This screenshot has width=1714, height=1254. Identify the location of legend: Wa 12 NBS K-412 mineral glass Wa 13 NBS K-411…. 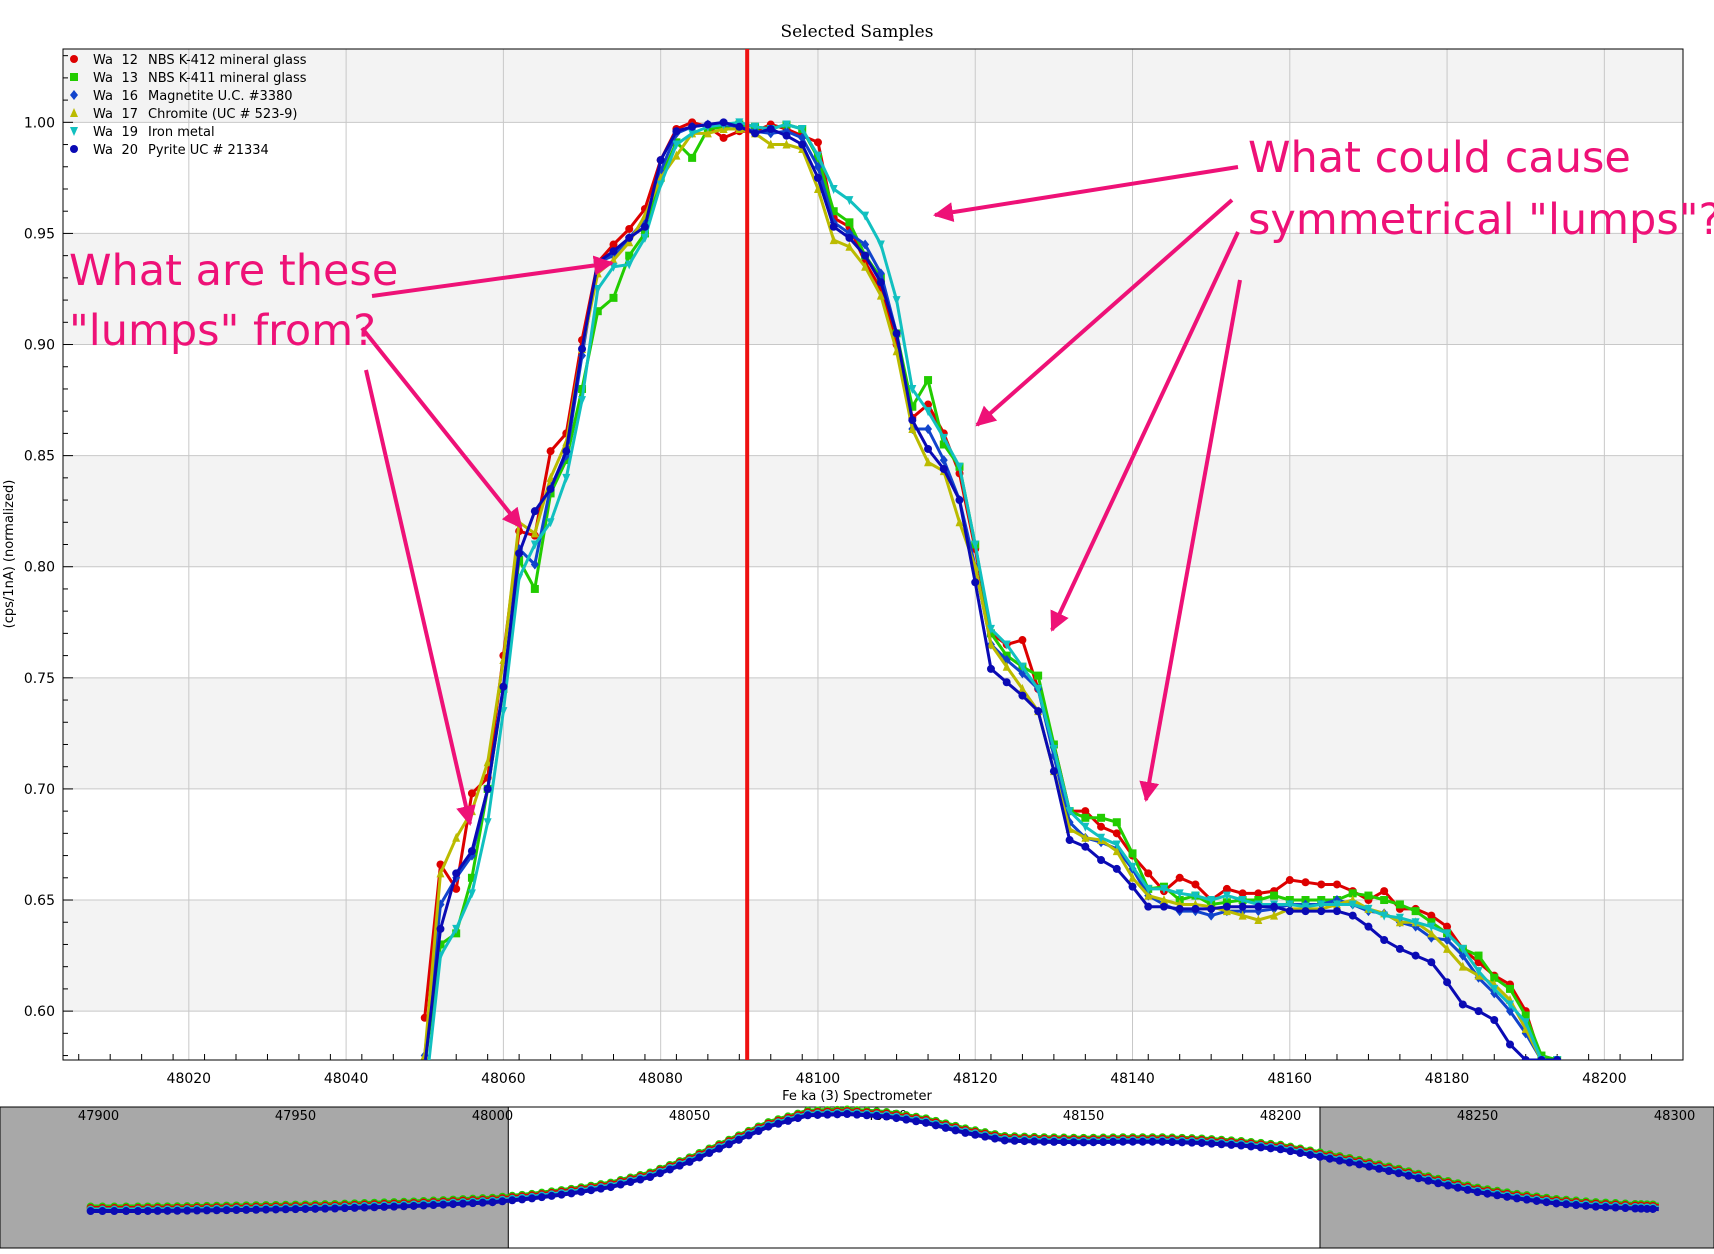
(188, 105).